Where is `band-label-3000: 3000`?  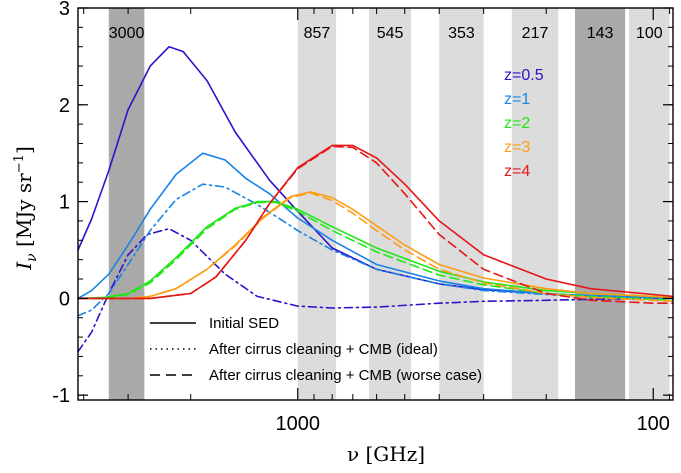
band-label-3000: 3000 is located at coordinates (127, 33).